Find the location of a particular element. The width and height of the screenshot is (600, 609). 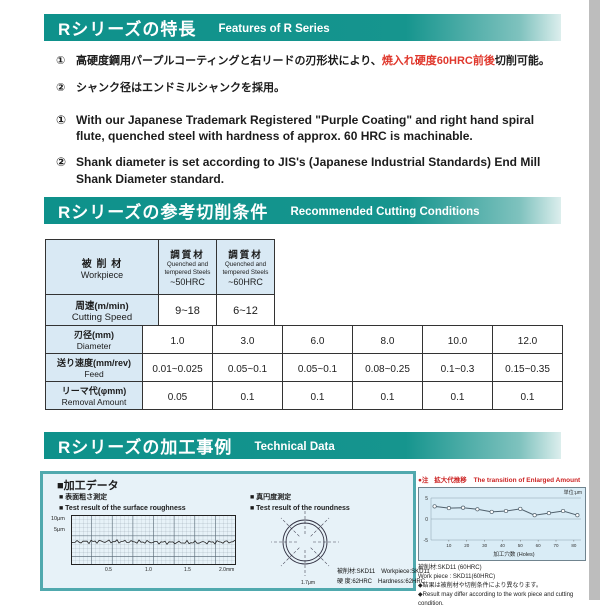

roughness-x-label: 1.5 is located at coordinates (187, 570).